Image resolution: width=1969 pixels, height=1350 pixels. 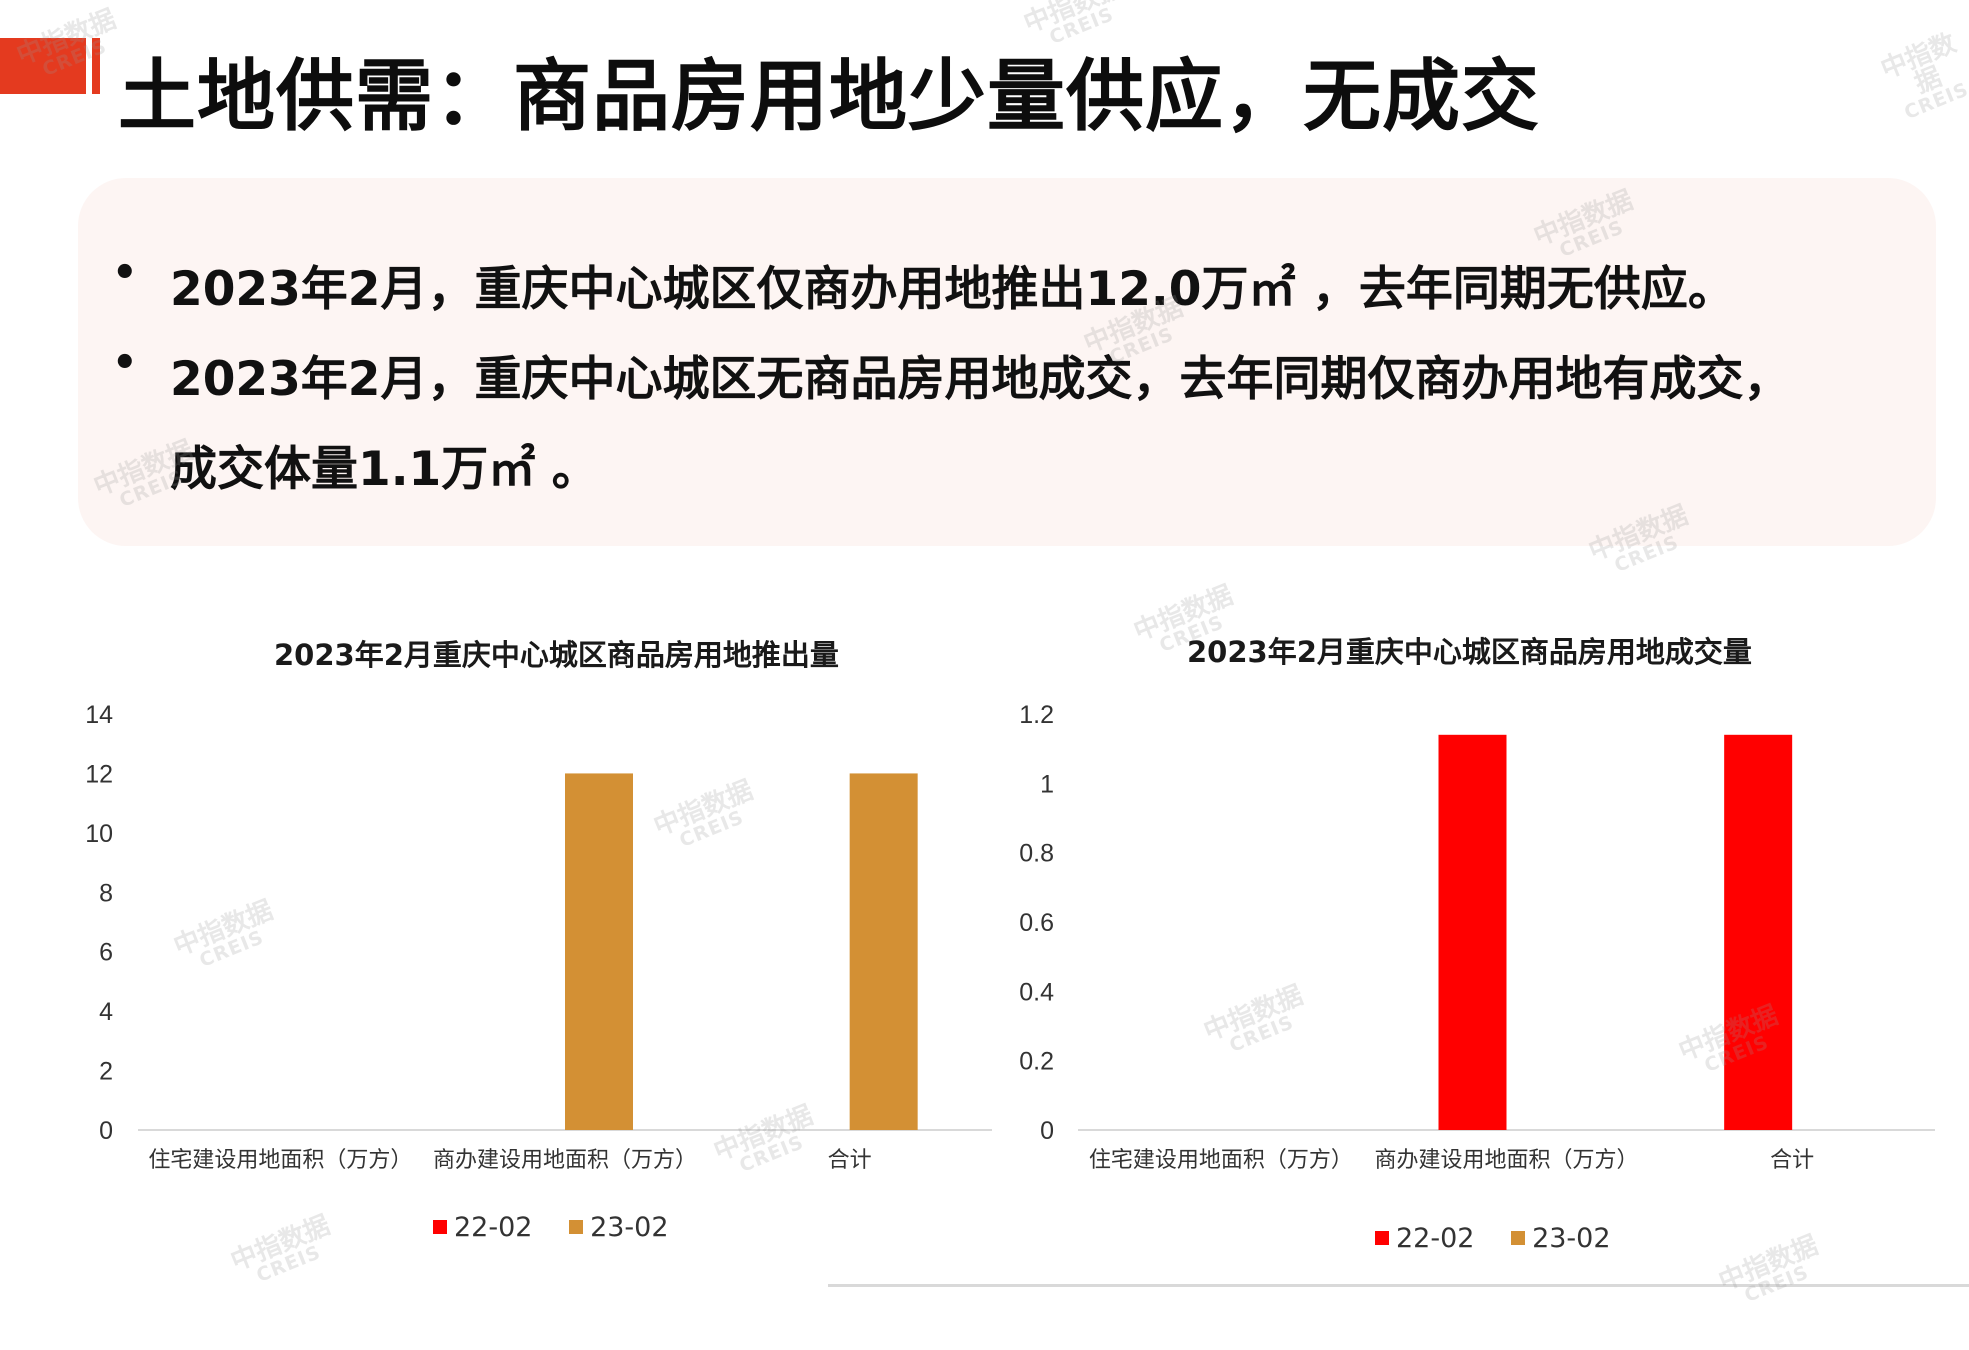 What do you see at coordinates (1398, 1285) in the screenshot?
I see `footer-divider` at bounding box center [1398, 1285].